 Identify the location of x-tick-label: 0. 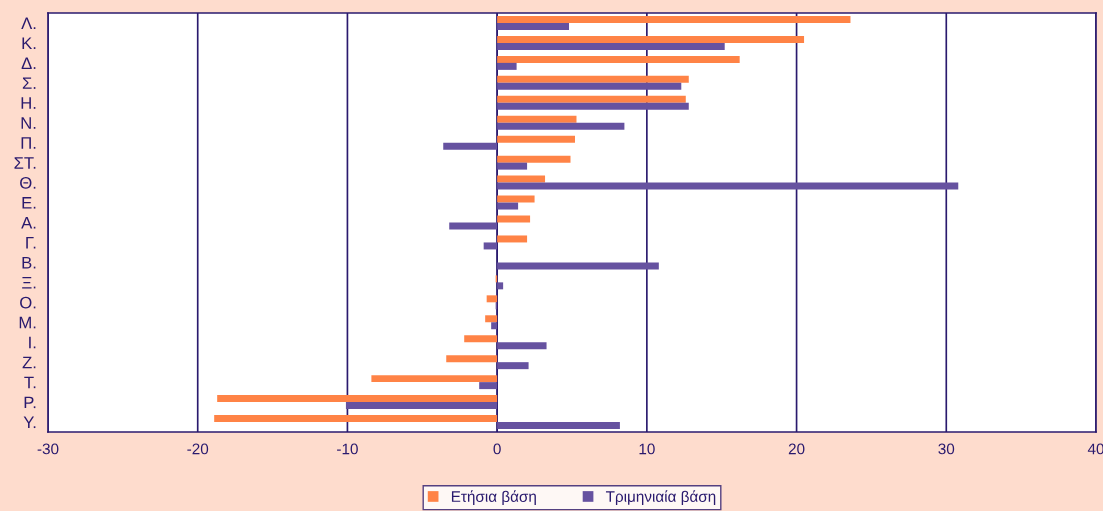
(497, 449).